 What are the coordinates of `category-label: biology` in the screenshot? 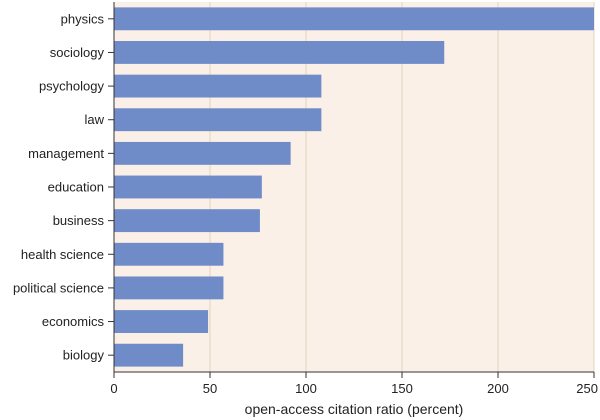 It's located at (84, 355).